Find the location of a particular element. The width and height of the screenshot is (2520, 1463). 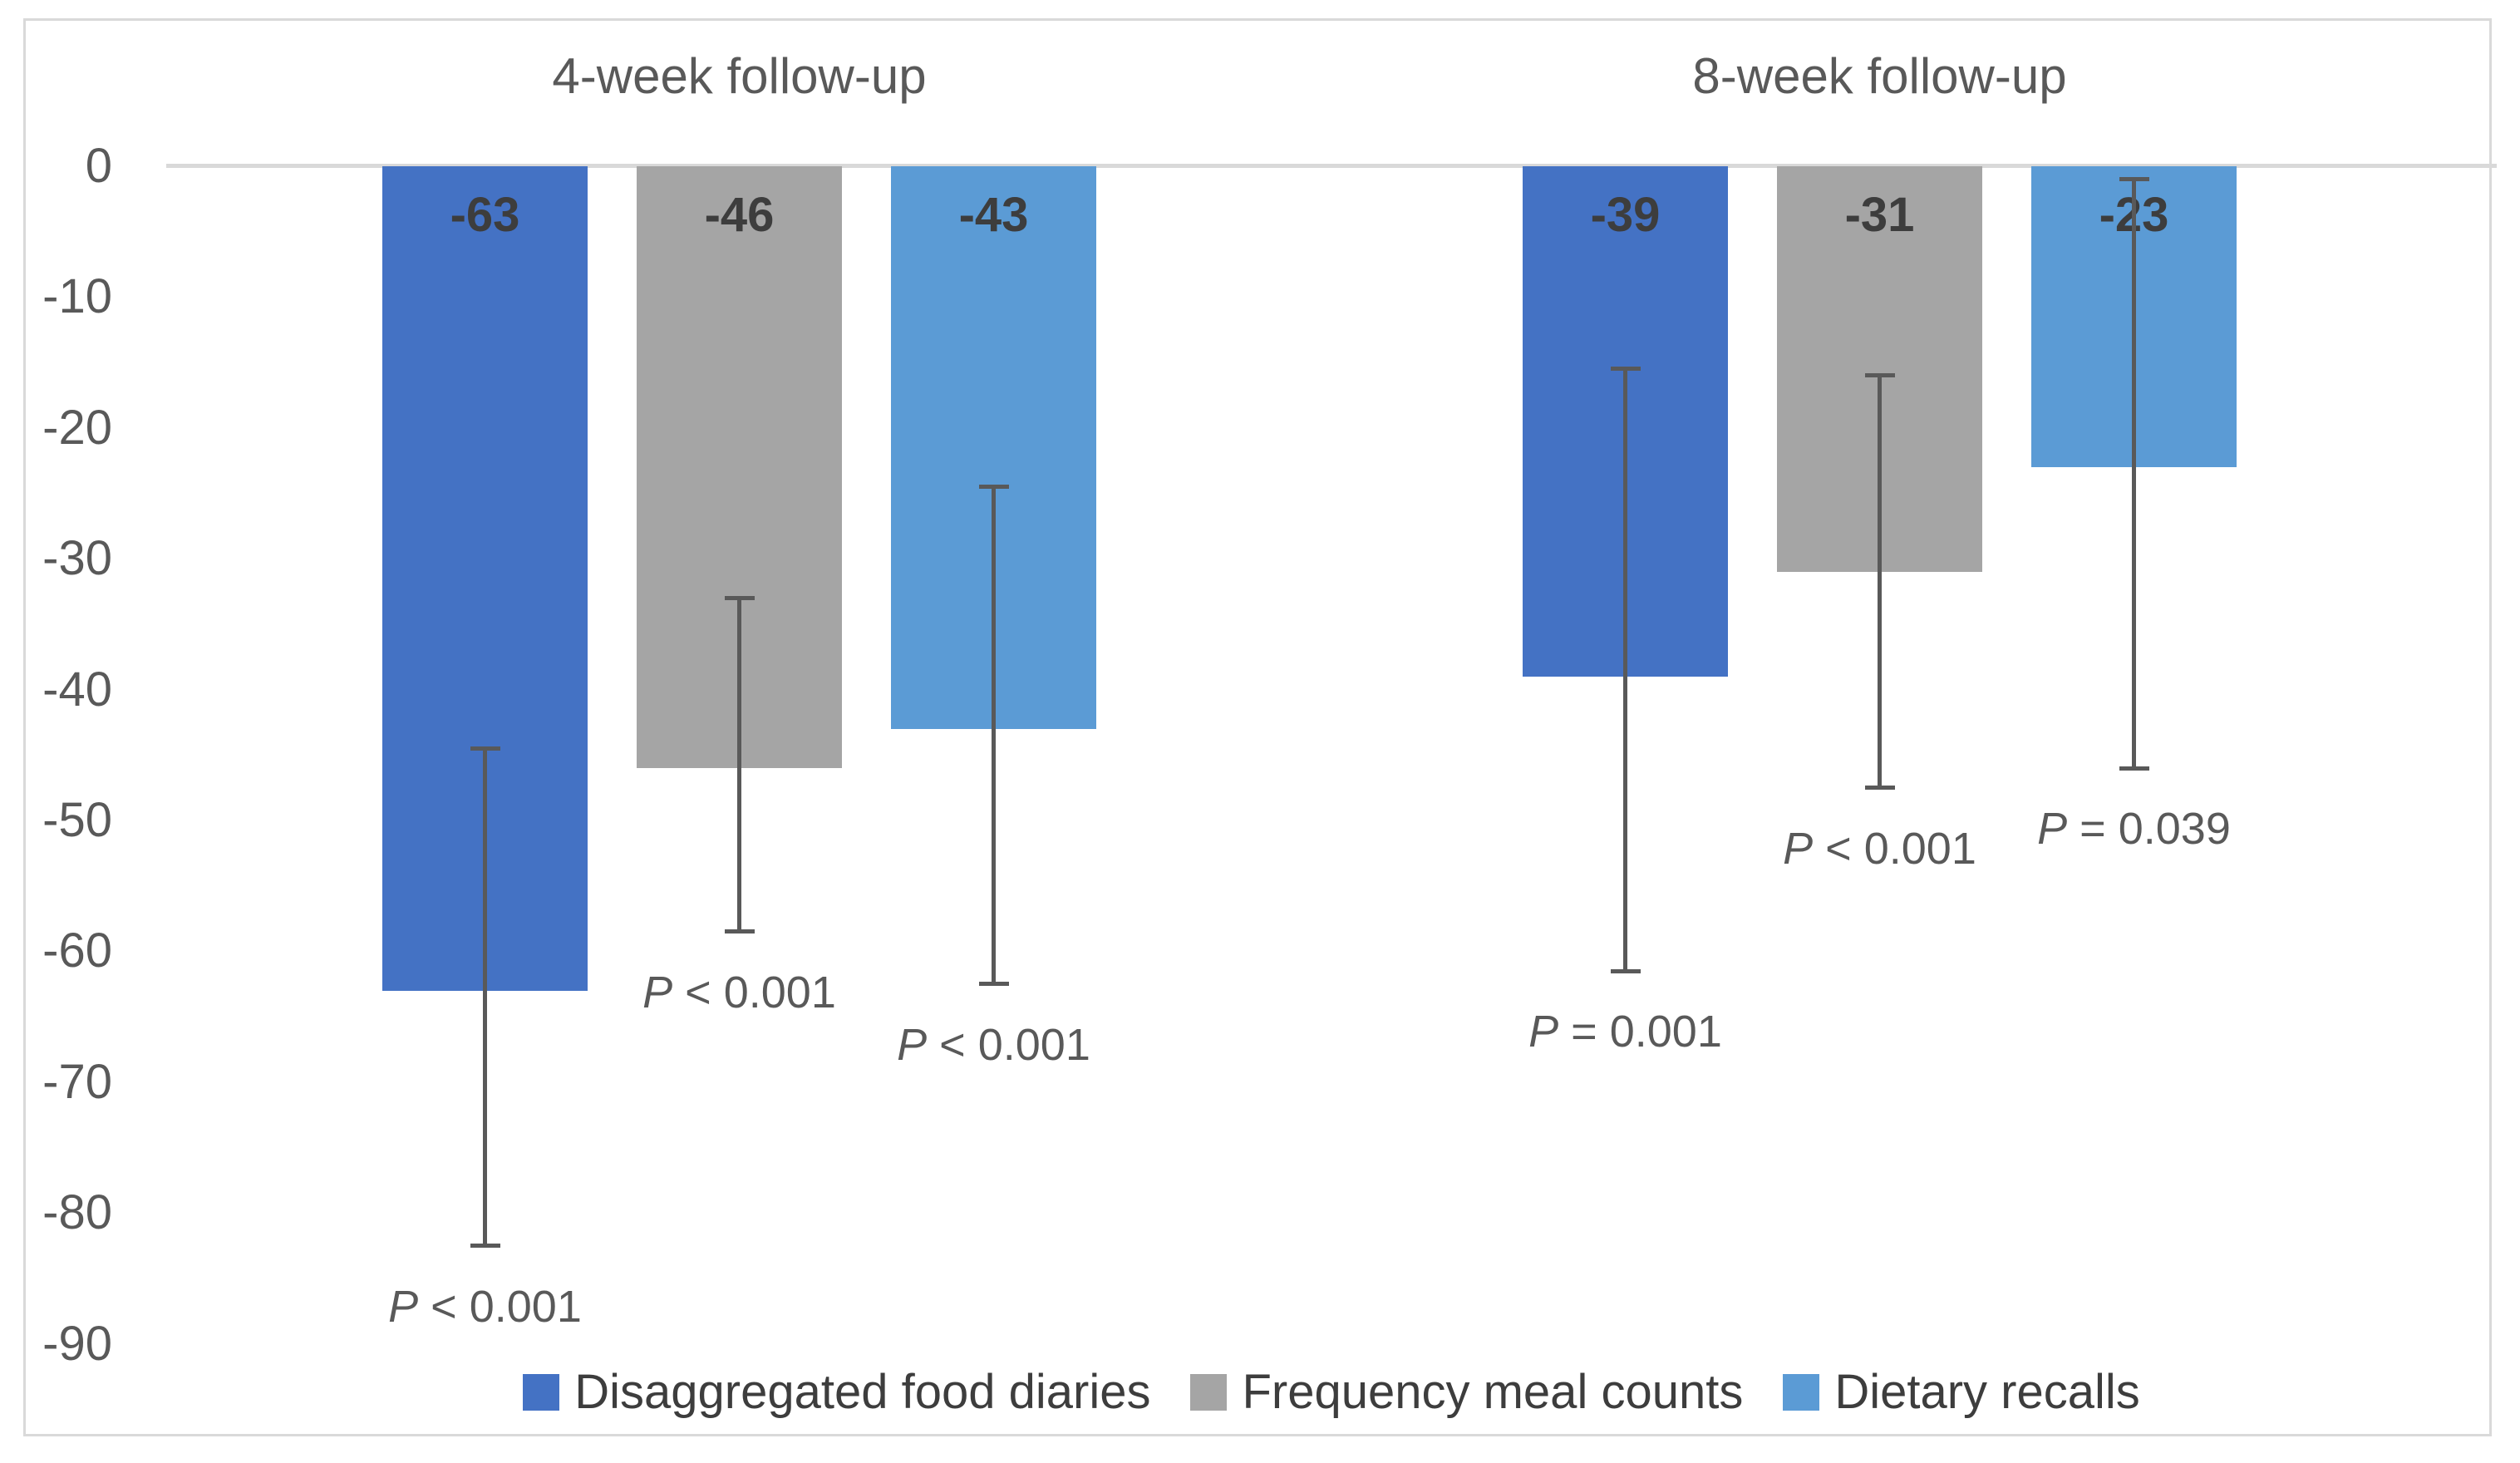

legend-item: Dietary recalls is located at coordinates (1961, 1392).